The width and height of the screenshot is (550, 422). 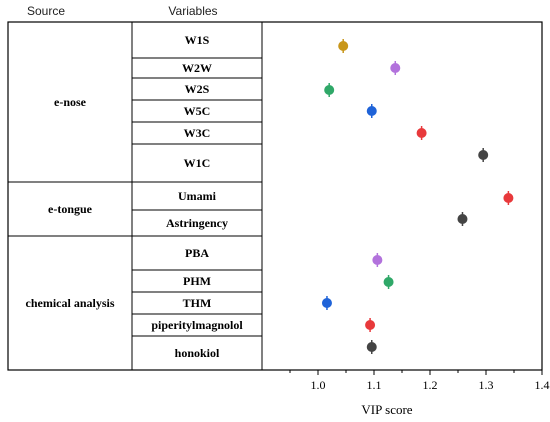 I want to click on variable-label-pba: PBA, so click(x=197, y=253).